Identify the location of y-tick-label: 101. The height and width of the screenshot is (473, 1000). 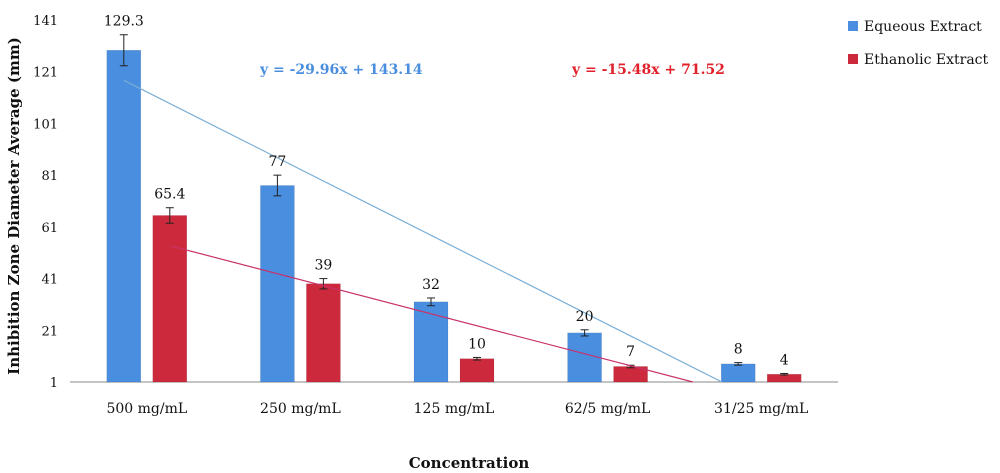
(45, 124).